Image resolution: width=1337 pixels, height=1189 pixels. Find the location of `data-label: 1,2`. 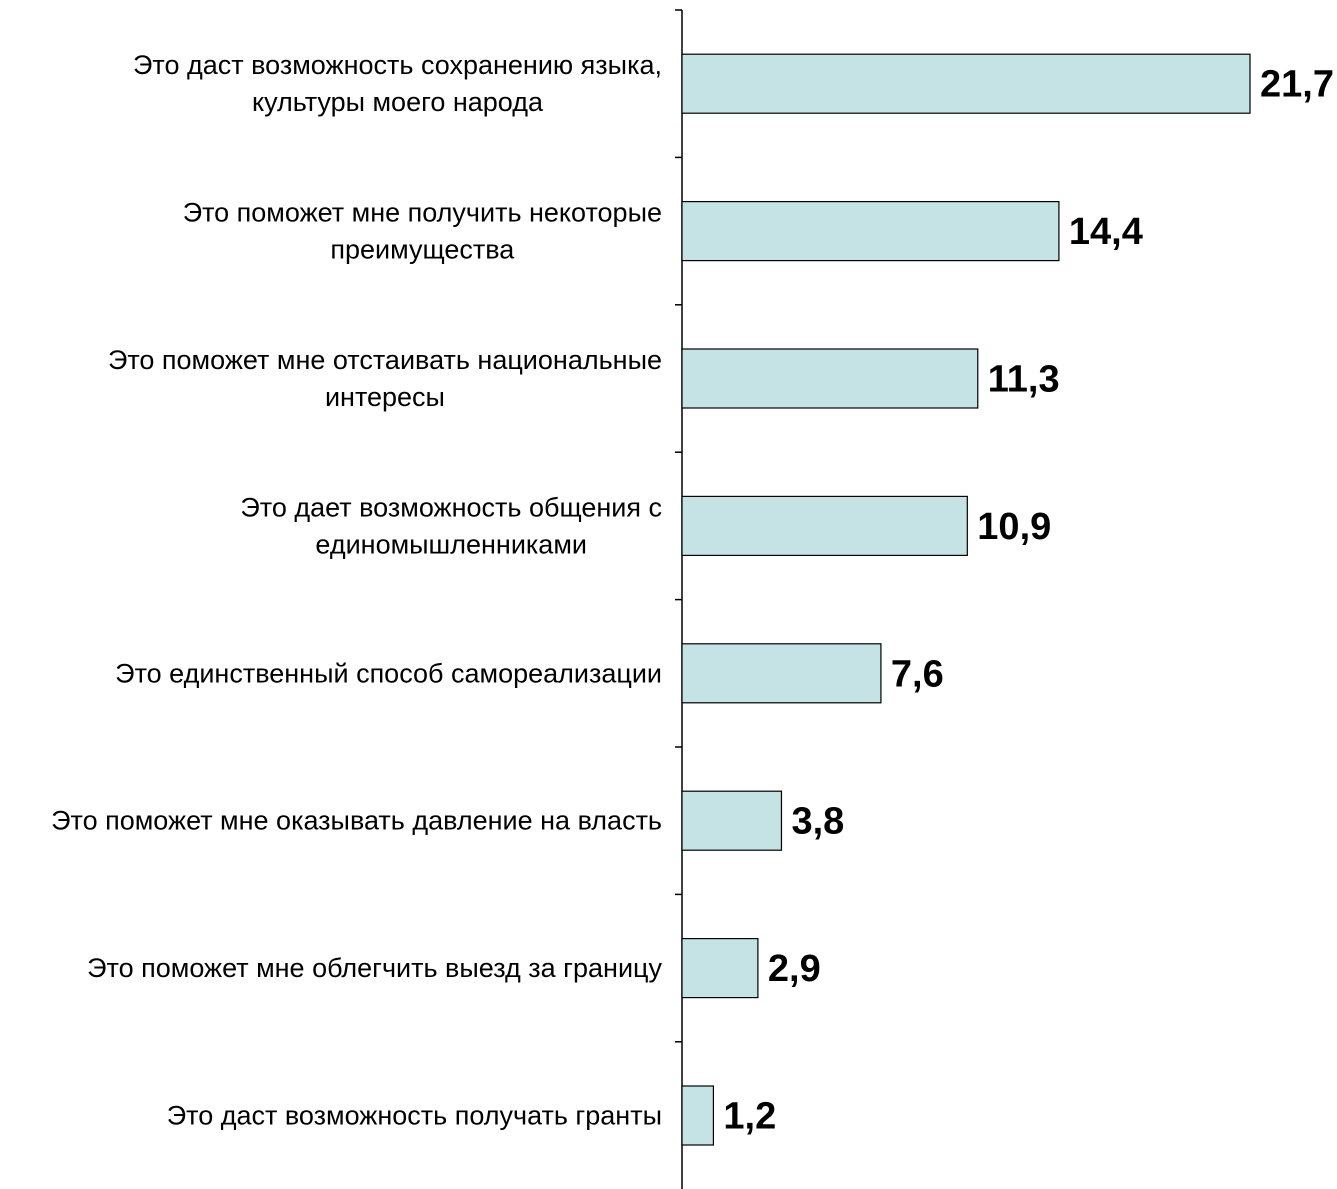

data-label: 1,2 is located at coordinates (749, 1117).